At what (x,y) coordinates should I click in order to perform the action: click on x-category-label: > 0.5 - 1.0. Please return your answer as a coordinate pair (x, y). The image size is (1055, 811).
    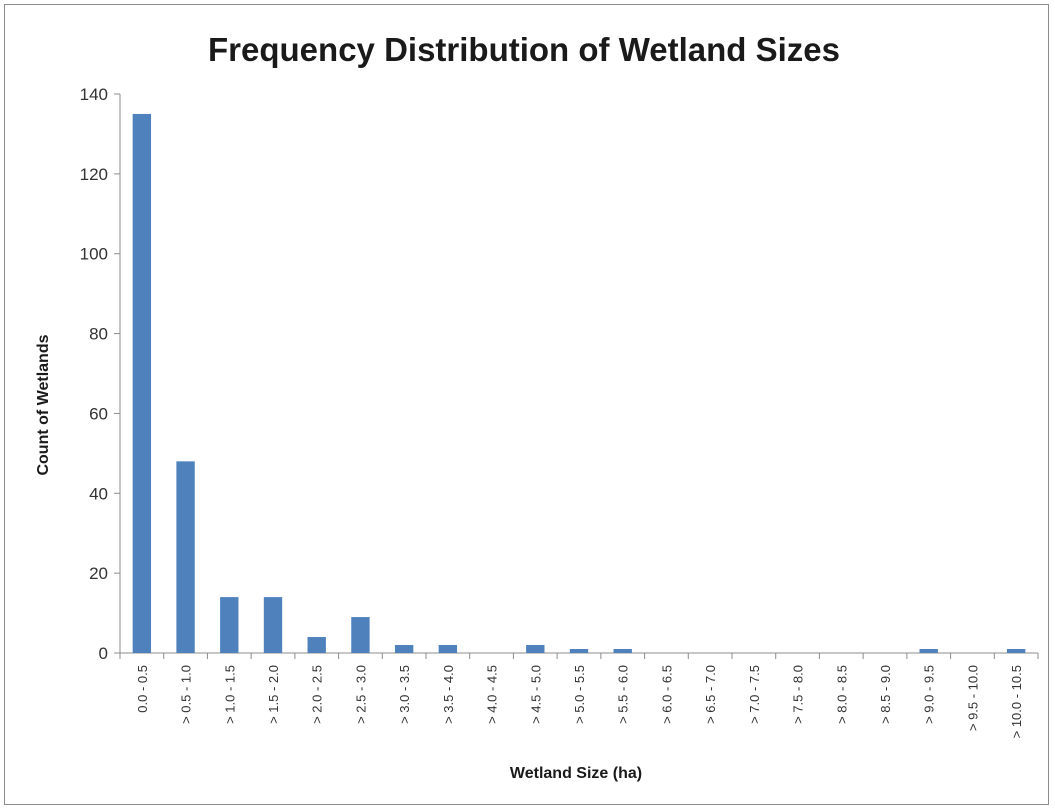
    Looking at the image, I should click on (186, 694).